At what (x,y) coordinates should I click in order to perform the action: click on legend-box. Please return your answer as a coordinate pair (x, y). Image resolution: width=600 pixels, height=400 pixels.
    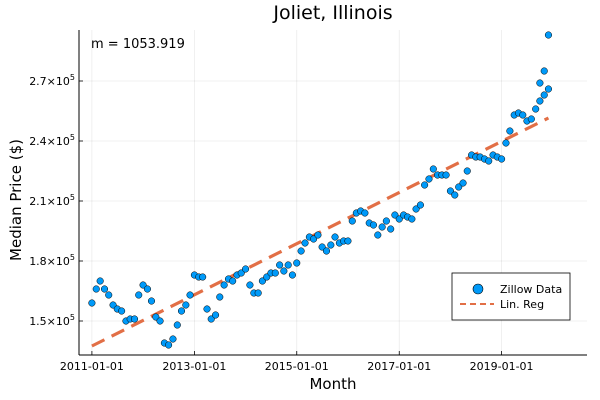
    Looking at the image, I should click on (511, 296).